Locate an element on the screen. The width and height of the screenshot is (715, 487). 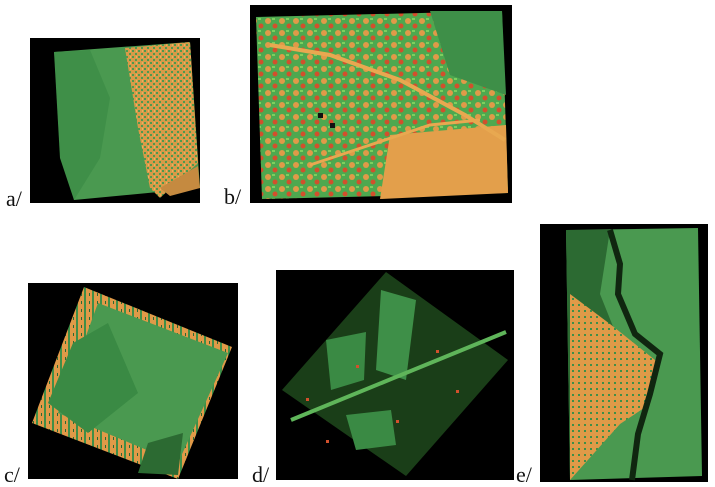
satellite-image-c is located at coordinates (133, 381).